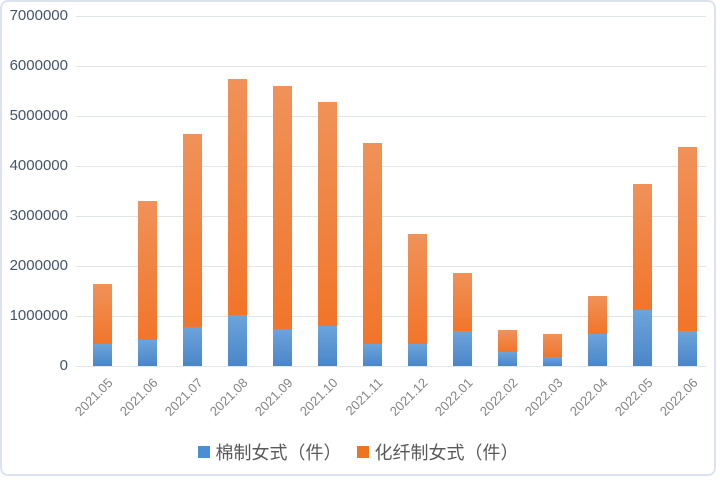 The image size is (720, 480). What do you see at coordinates (588, 397) in the screenshot?
I see `x-axis-tick-label: 2022.04` at bounding box center [588, 397].